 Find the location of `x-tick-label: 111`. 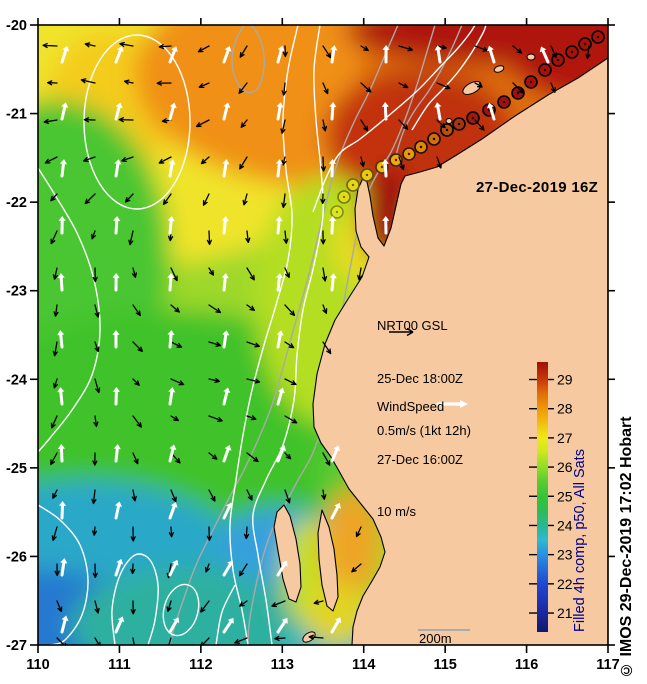

x-tick-label: 111 is located at coordinates (119, 665).